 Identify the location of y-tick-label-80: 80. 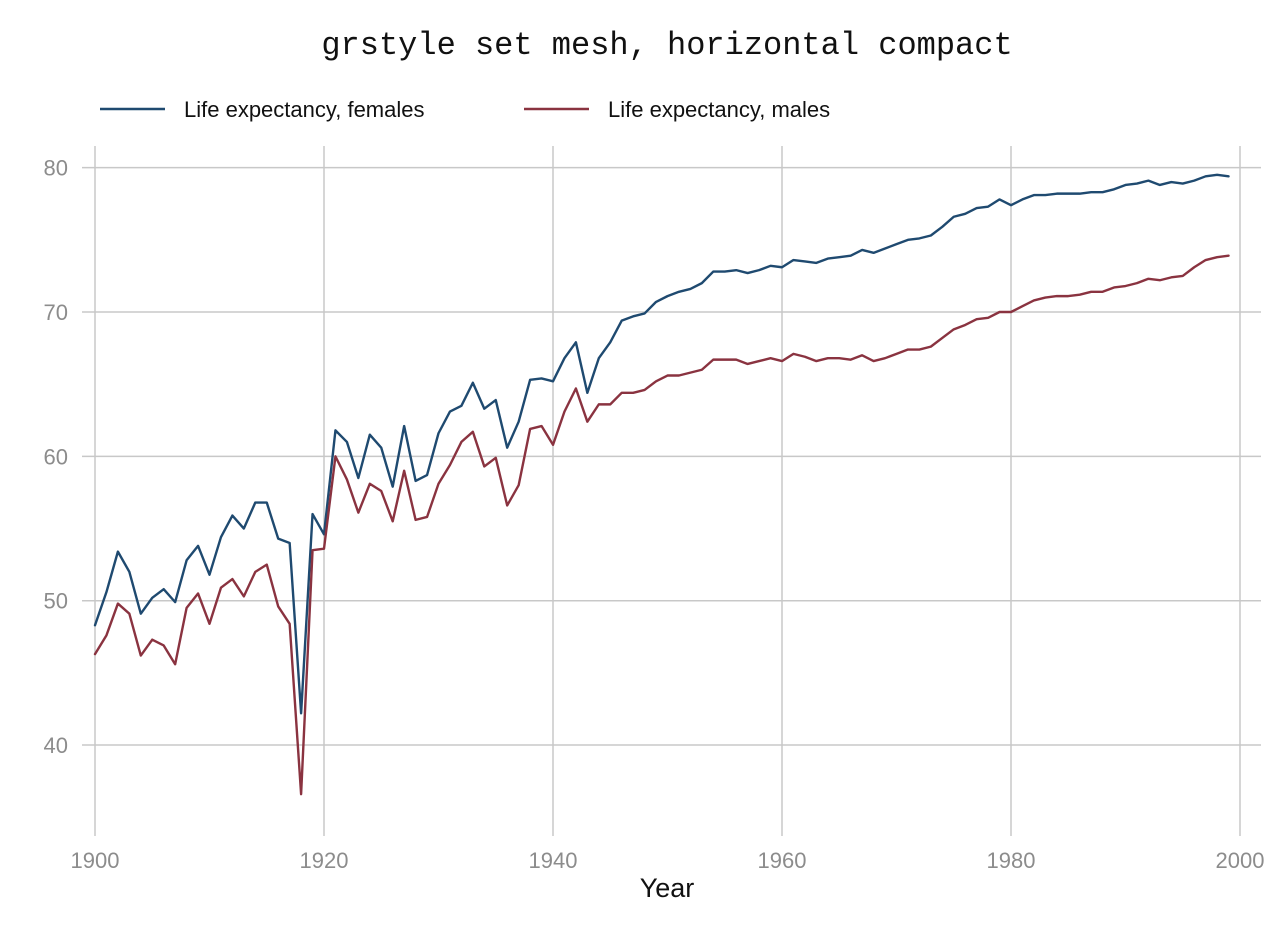
(56, 168).